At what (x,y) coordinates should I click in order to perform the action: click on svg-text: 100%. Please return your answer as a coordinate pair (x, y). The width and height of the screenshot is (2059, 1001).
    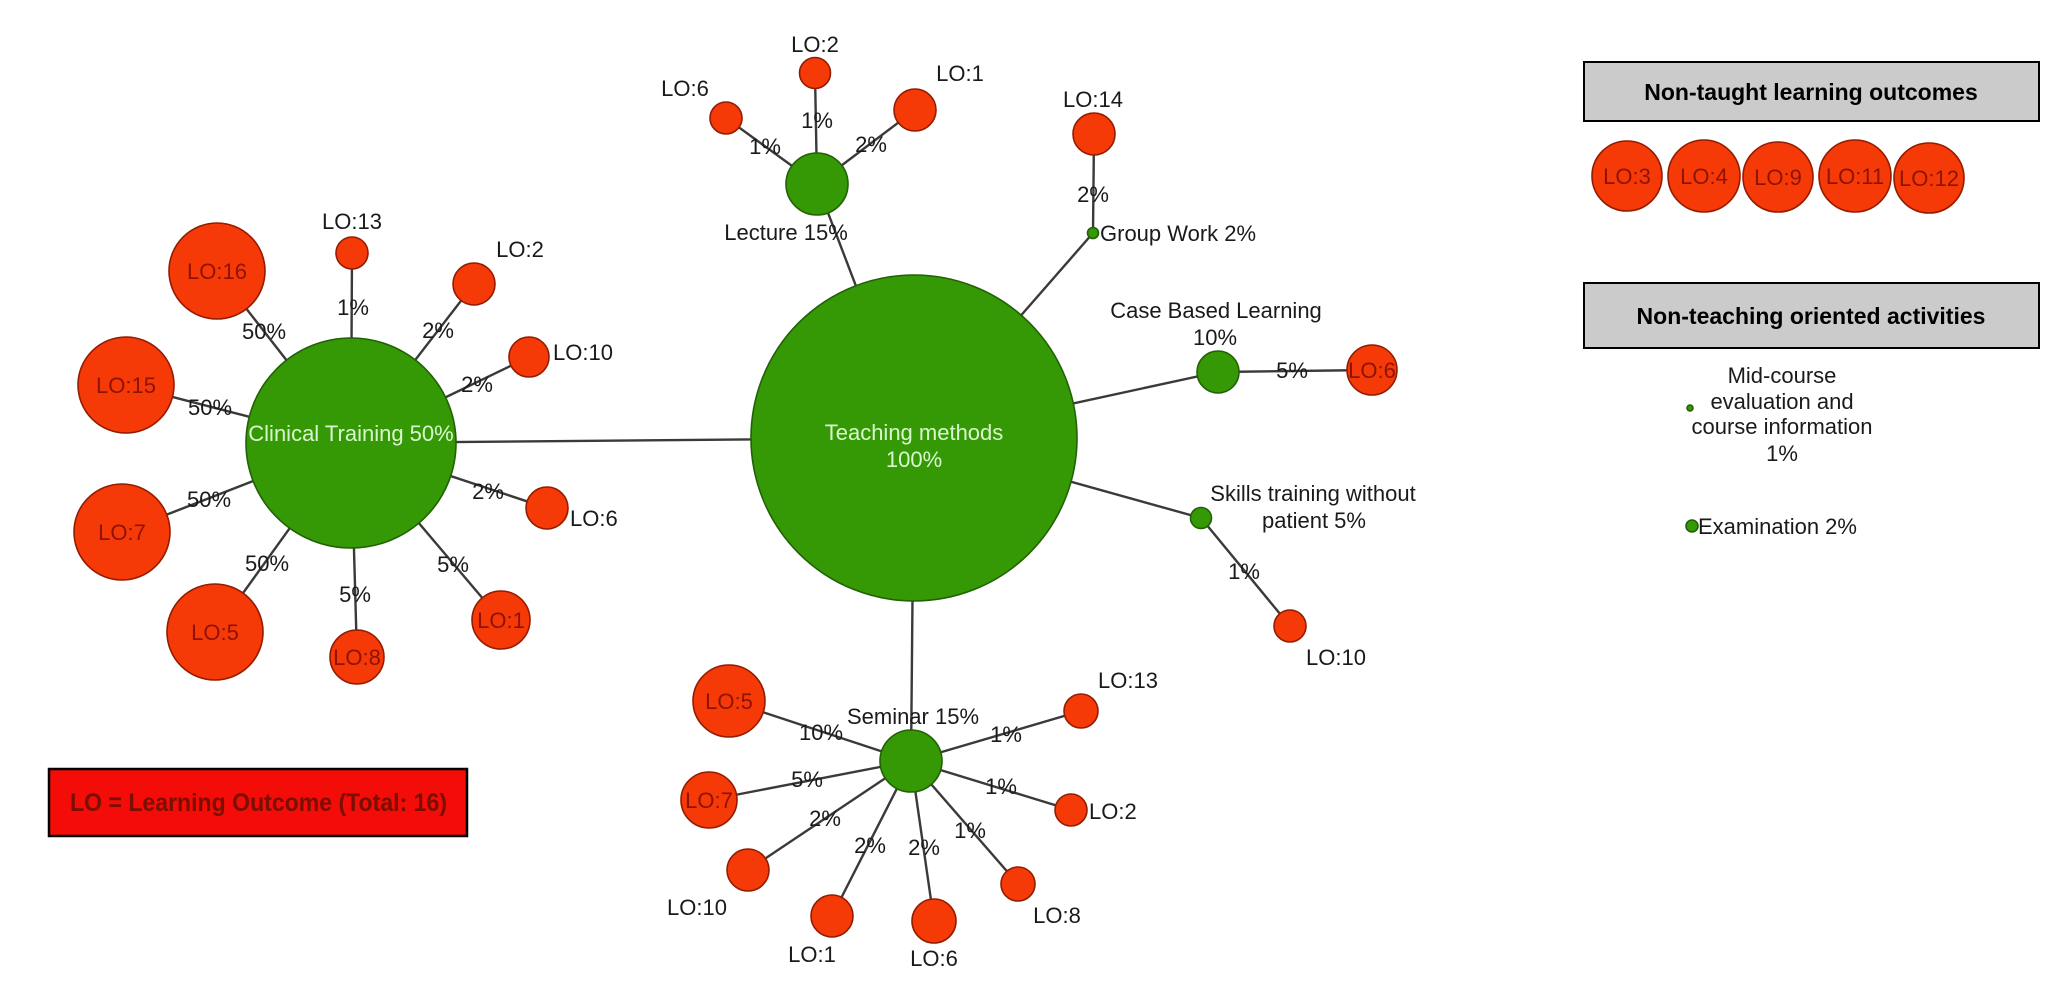
    Looking at the image, I should click on (914, 459).